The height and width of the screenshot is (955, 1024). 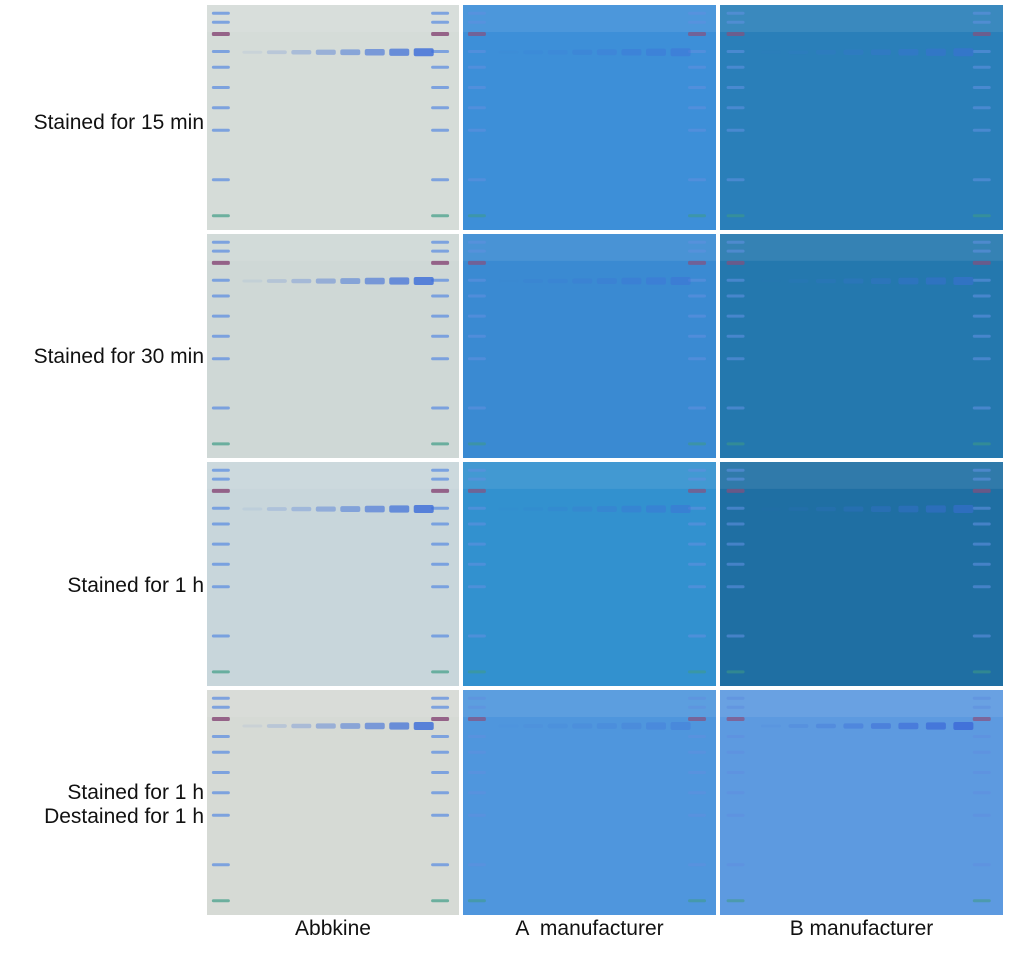 What do you see at coordinates (861, 928) in the screenshot?
I see `column-label-b-manufacturer: B manufacturer` at bounding box center [861, 928].